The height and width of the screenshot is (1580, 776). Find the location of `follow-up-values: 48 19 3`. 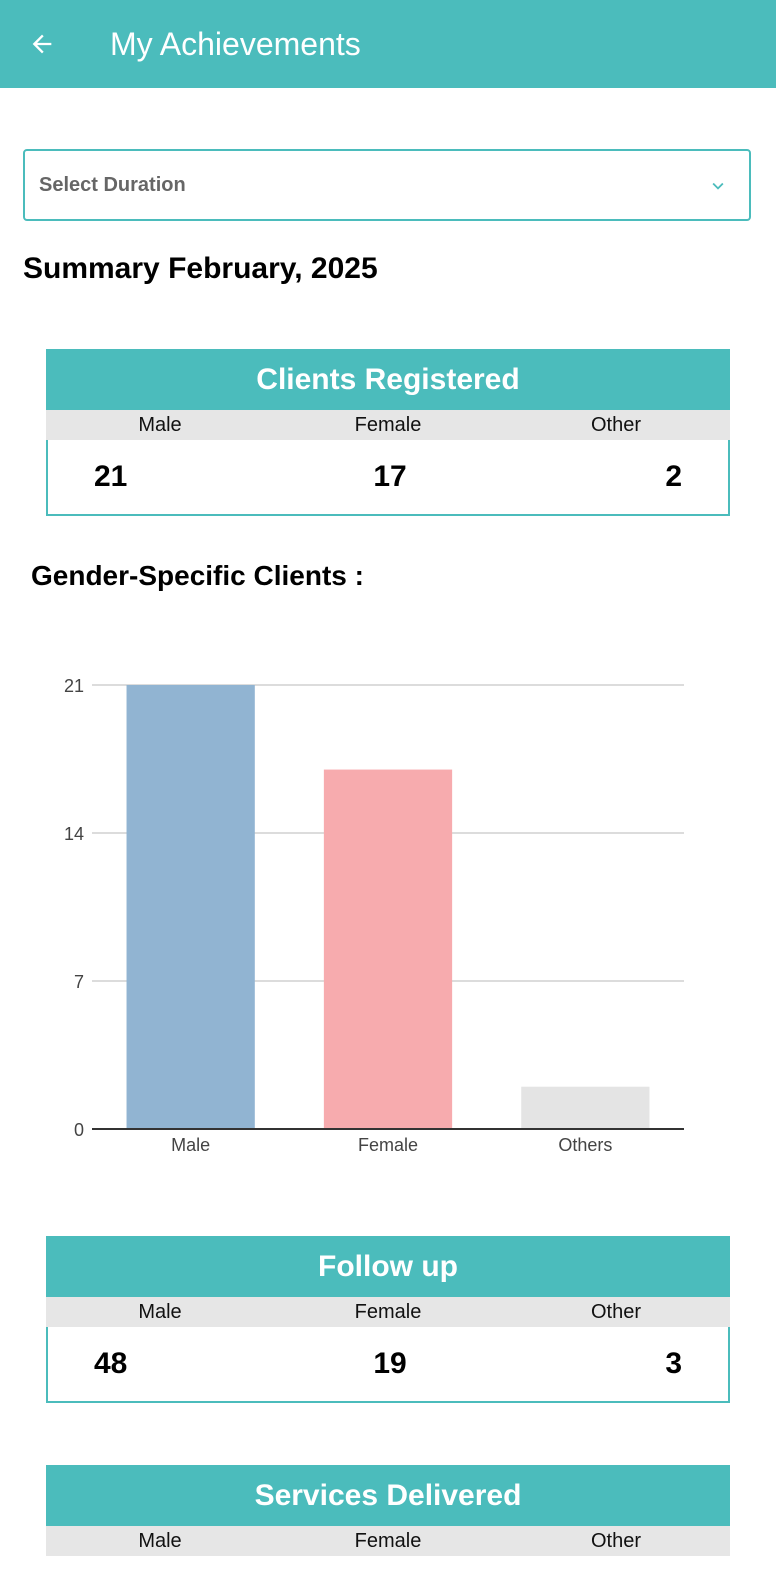

follow-up-values: 48 19 3 is located at coordinates (388, 1365).